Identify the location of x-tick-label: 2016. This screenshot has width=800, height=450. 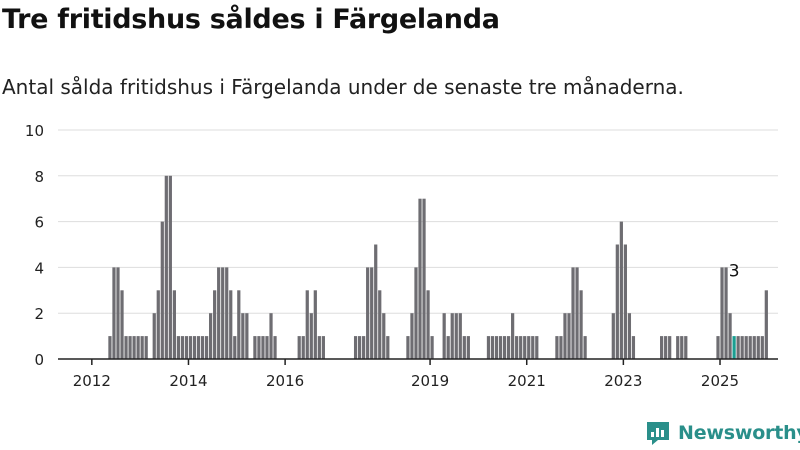
(285, 381).